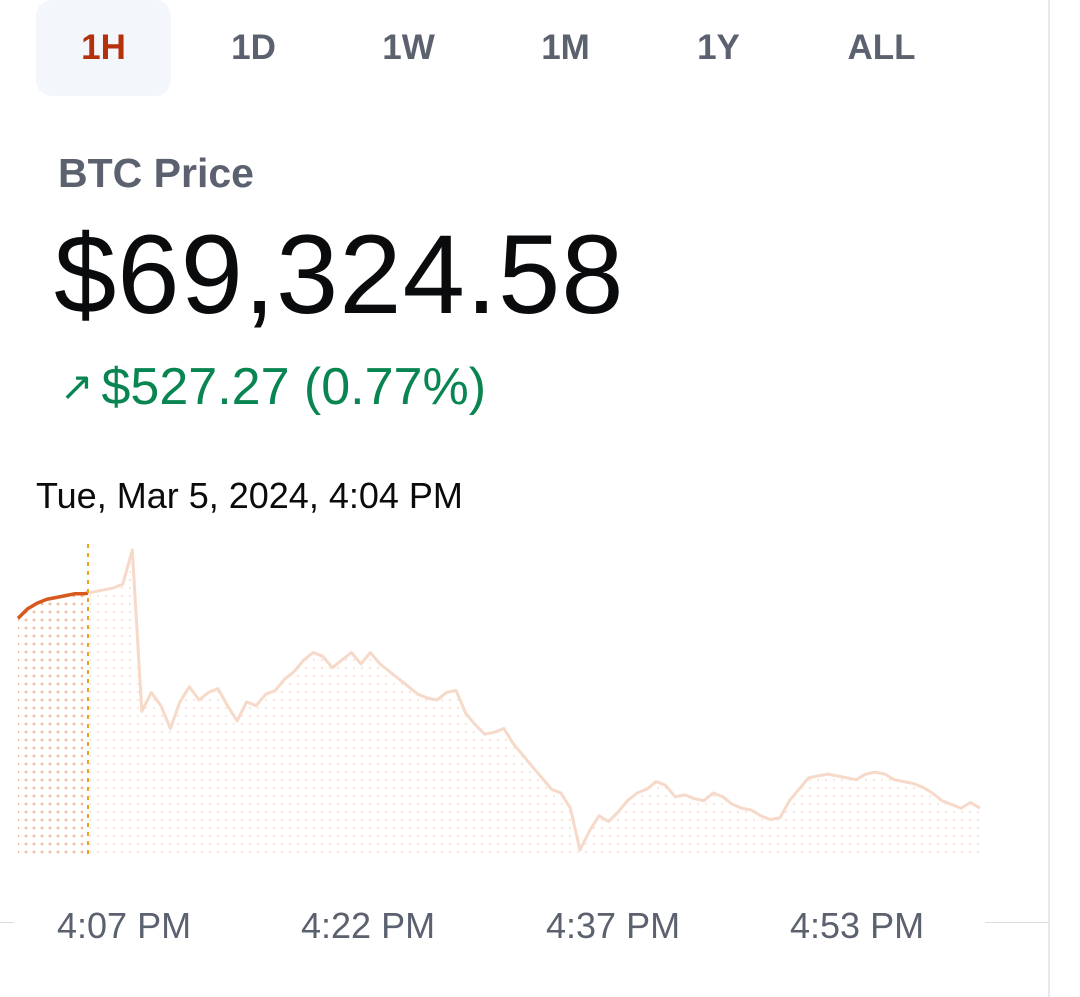  I want to click on tab-1y: 1Y, so click(718, 47).